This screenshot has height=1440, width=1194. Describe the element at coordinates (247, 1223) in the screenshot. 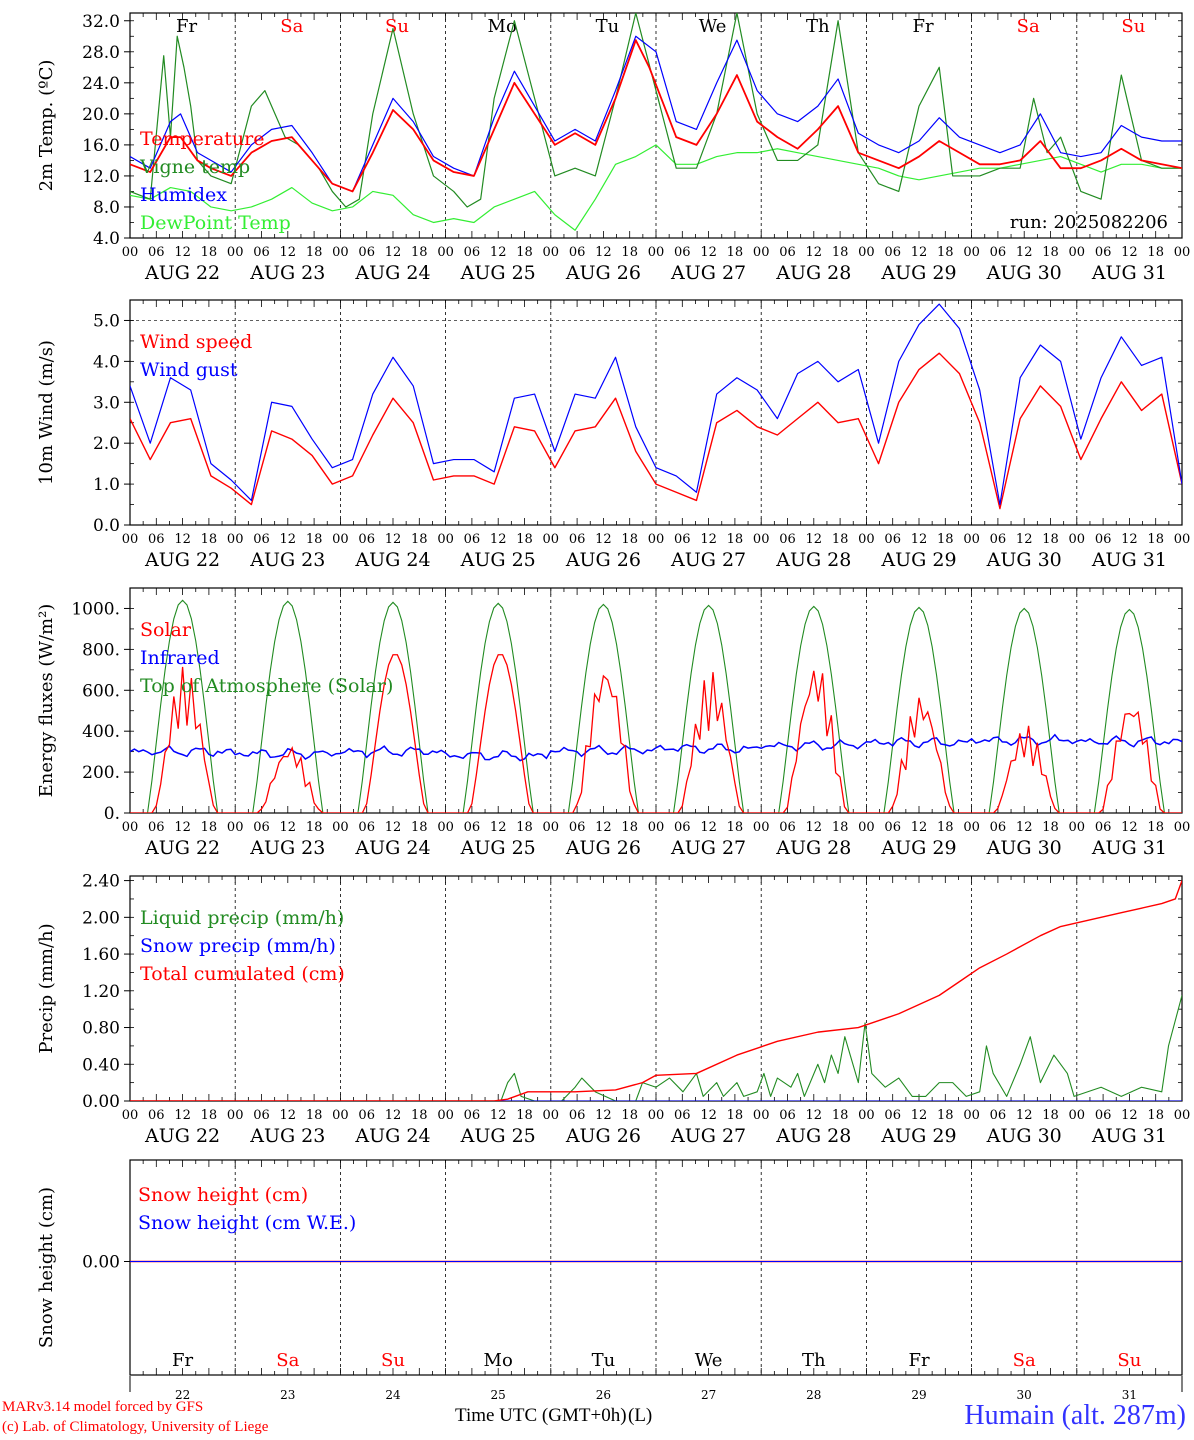

I see `legend-snow-height-cm-w-e-: Snow height (cm W.E.)` at that location.